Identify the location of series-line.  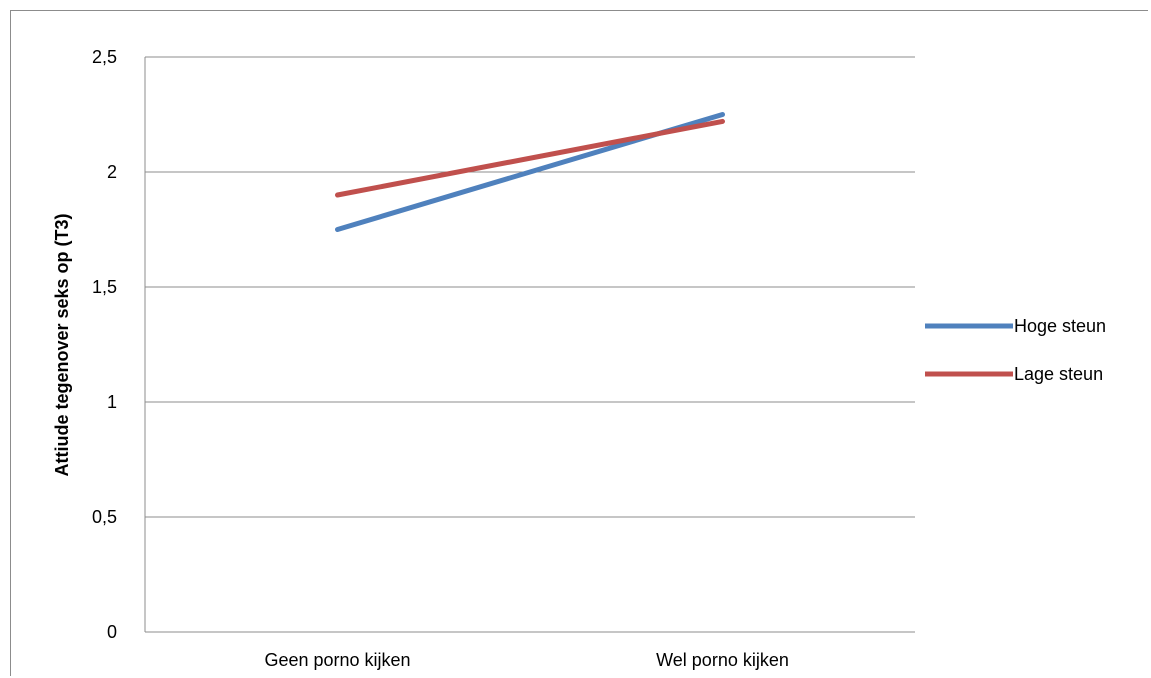
(530, 158).